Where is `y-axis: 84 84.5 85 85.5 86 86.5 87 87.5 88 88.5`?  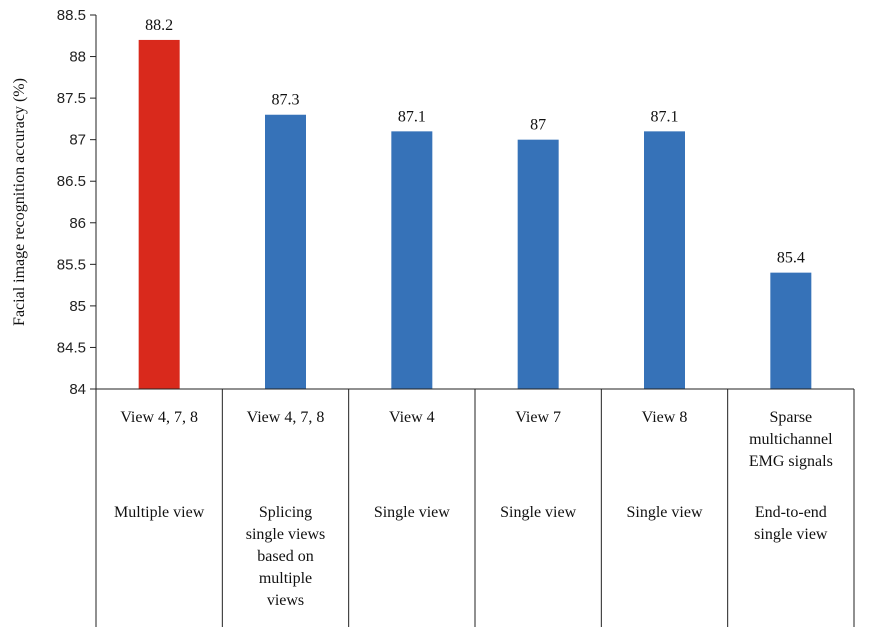 y-axis: 84 84.5 85 85.5 86 86.5 87 87.5 88 88.5 is located at coordinates (77, 202).